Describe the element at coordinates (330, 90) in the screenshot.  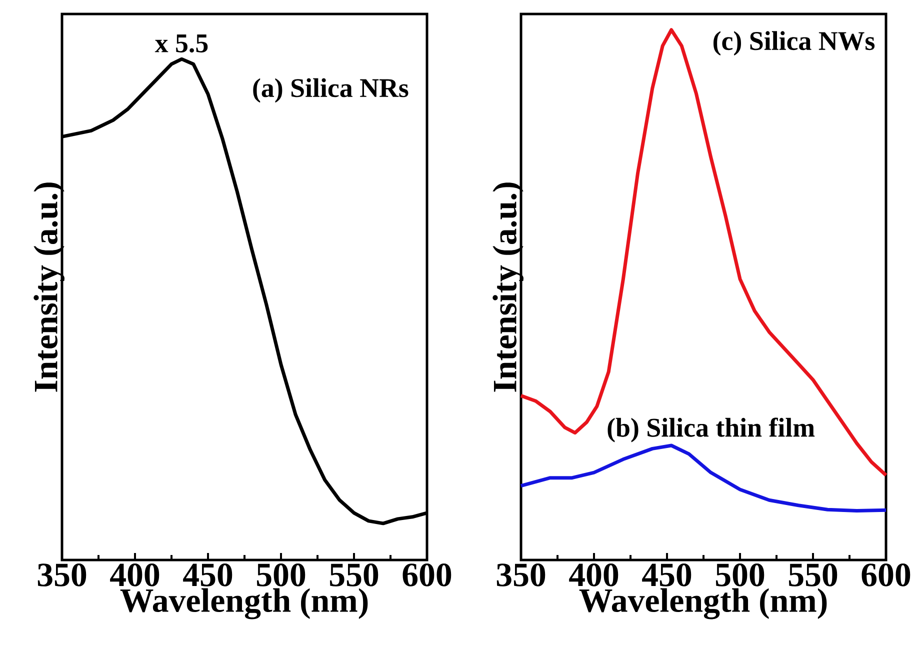
I see `series-label: (a) Silica NRs` at that location.